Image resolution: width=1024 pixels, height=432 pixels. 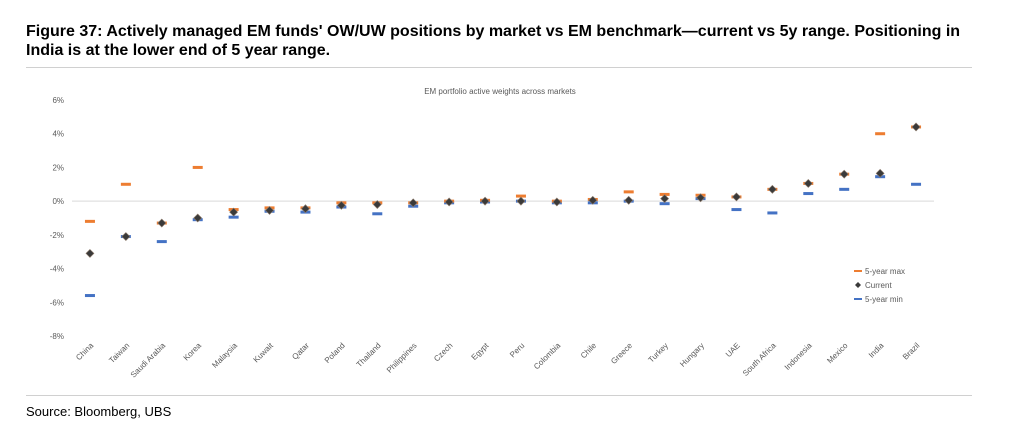 What do you see at coordinates (499, 395) in the screenshot?
I see `source-divider` at bounding box center [499, 395].